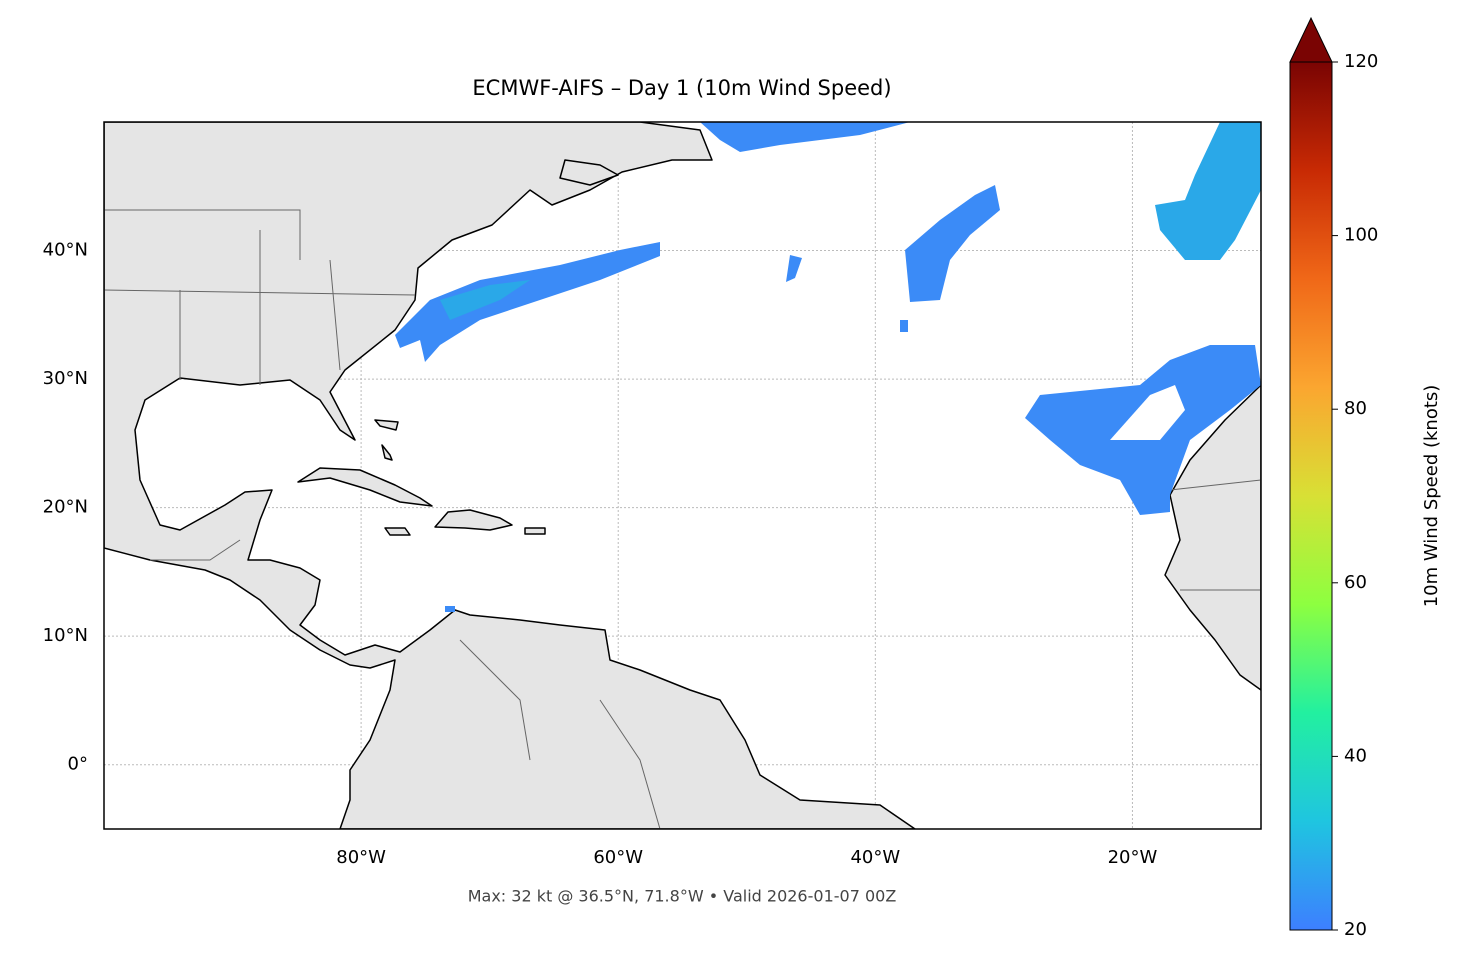  What do you see at coordinates (386, 440) in the screenshot?
I see `bahamas` at bounding box center [386, 440].